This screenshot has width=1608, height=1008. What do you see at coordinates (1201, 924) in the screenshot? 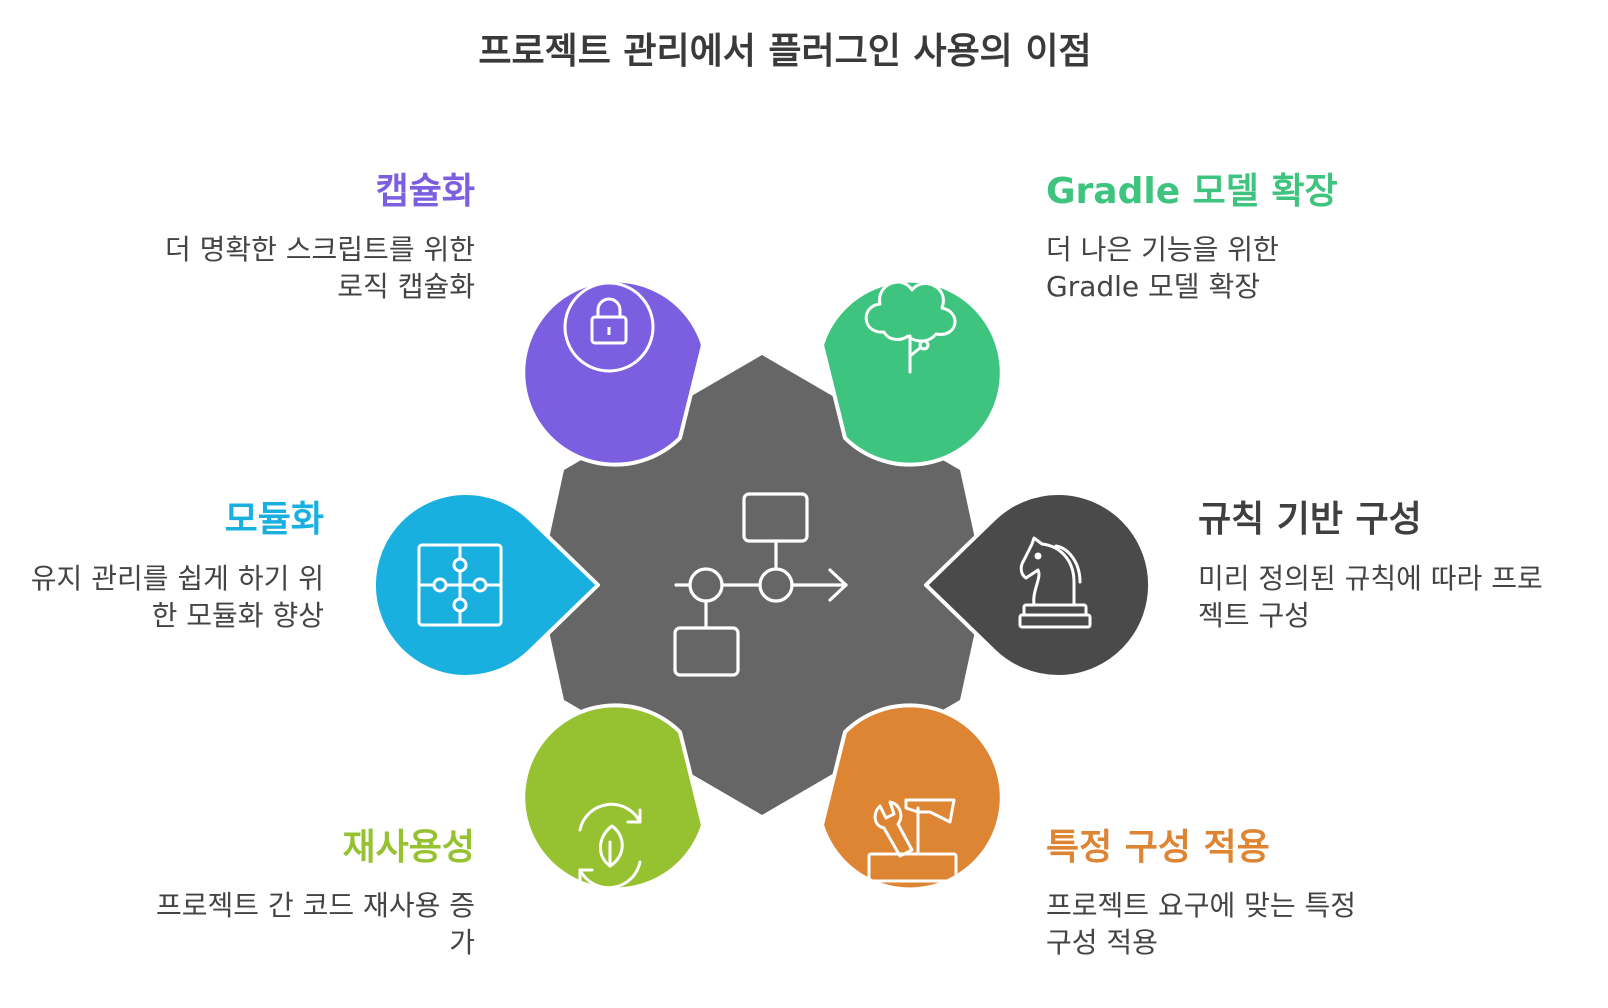
I see `desc-specific: 프로젝트 요구에 맞는 특정 구성 적용` at bounding box center [1201, 924].